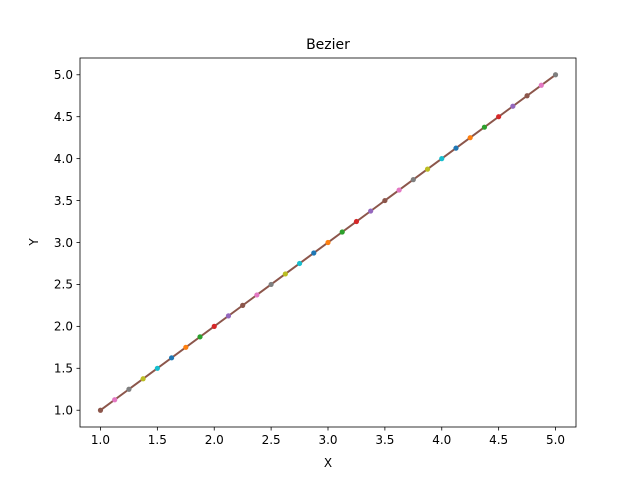  Describe the element at coordinates (555, 440) in the screenshot. I see `x-tick-label: 5.0` at that location.